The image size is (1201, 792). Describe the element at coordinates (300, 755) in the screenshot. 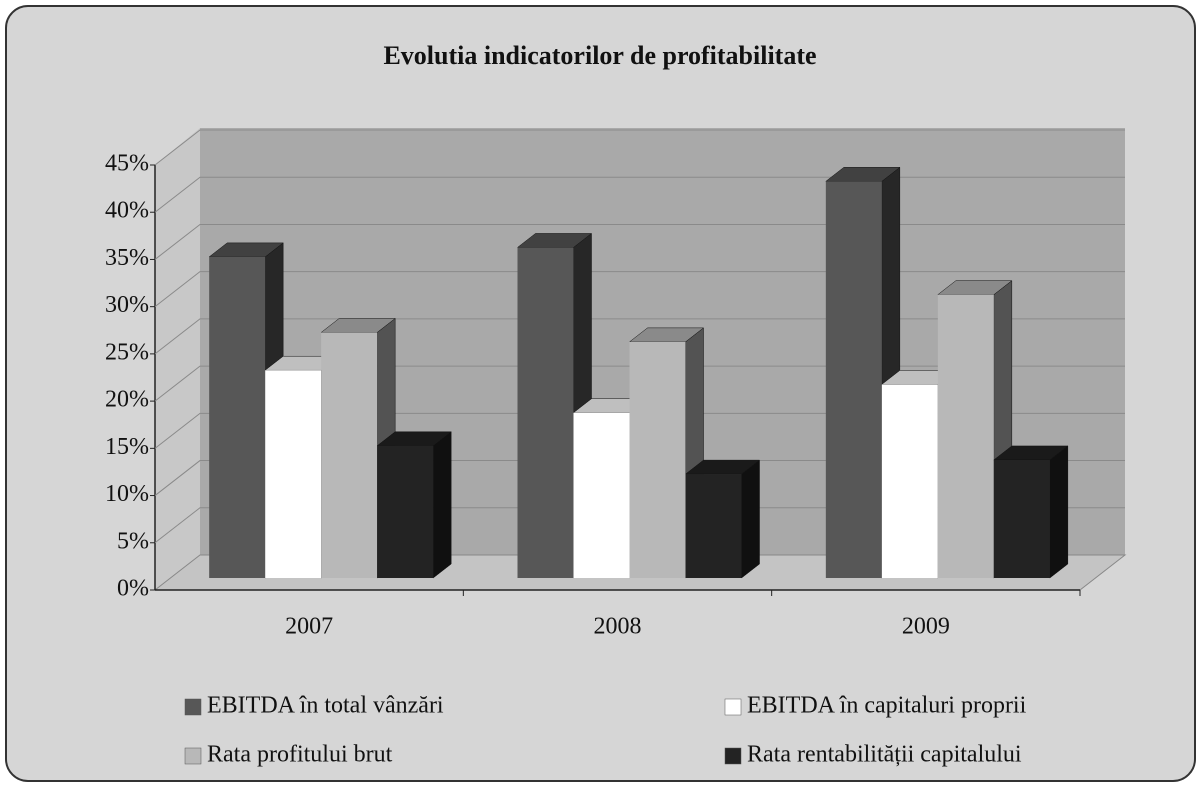

I see `legend-label: Rata profitului brut` at that location.